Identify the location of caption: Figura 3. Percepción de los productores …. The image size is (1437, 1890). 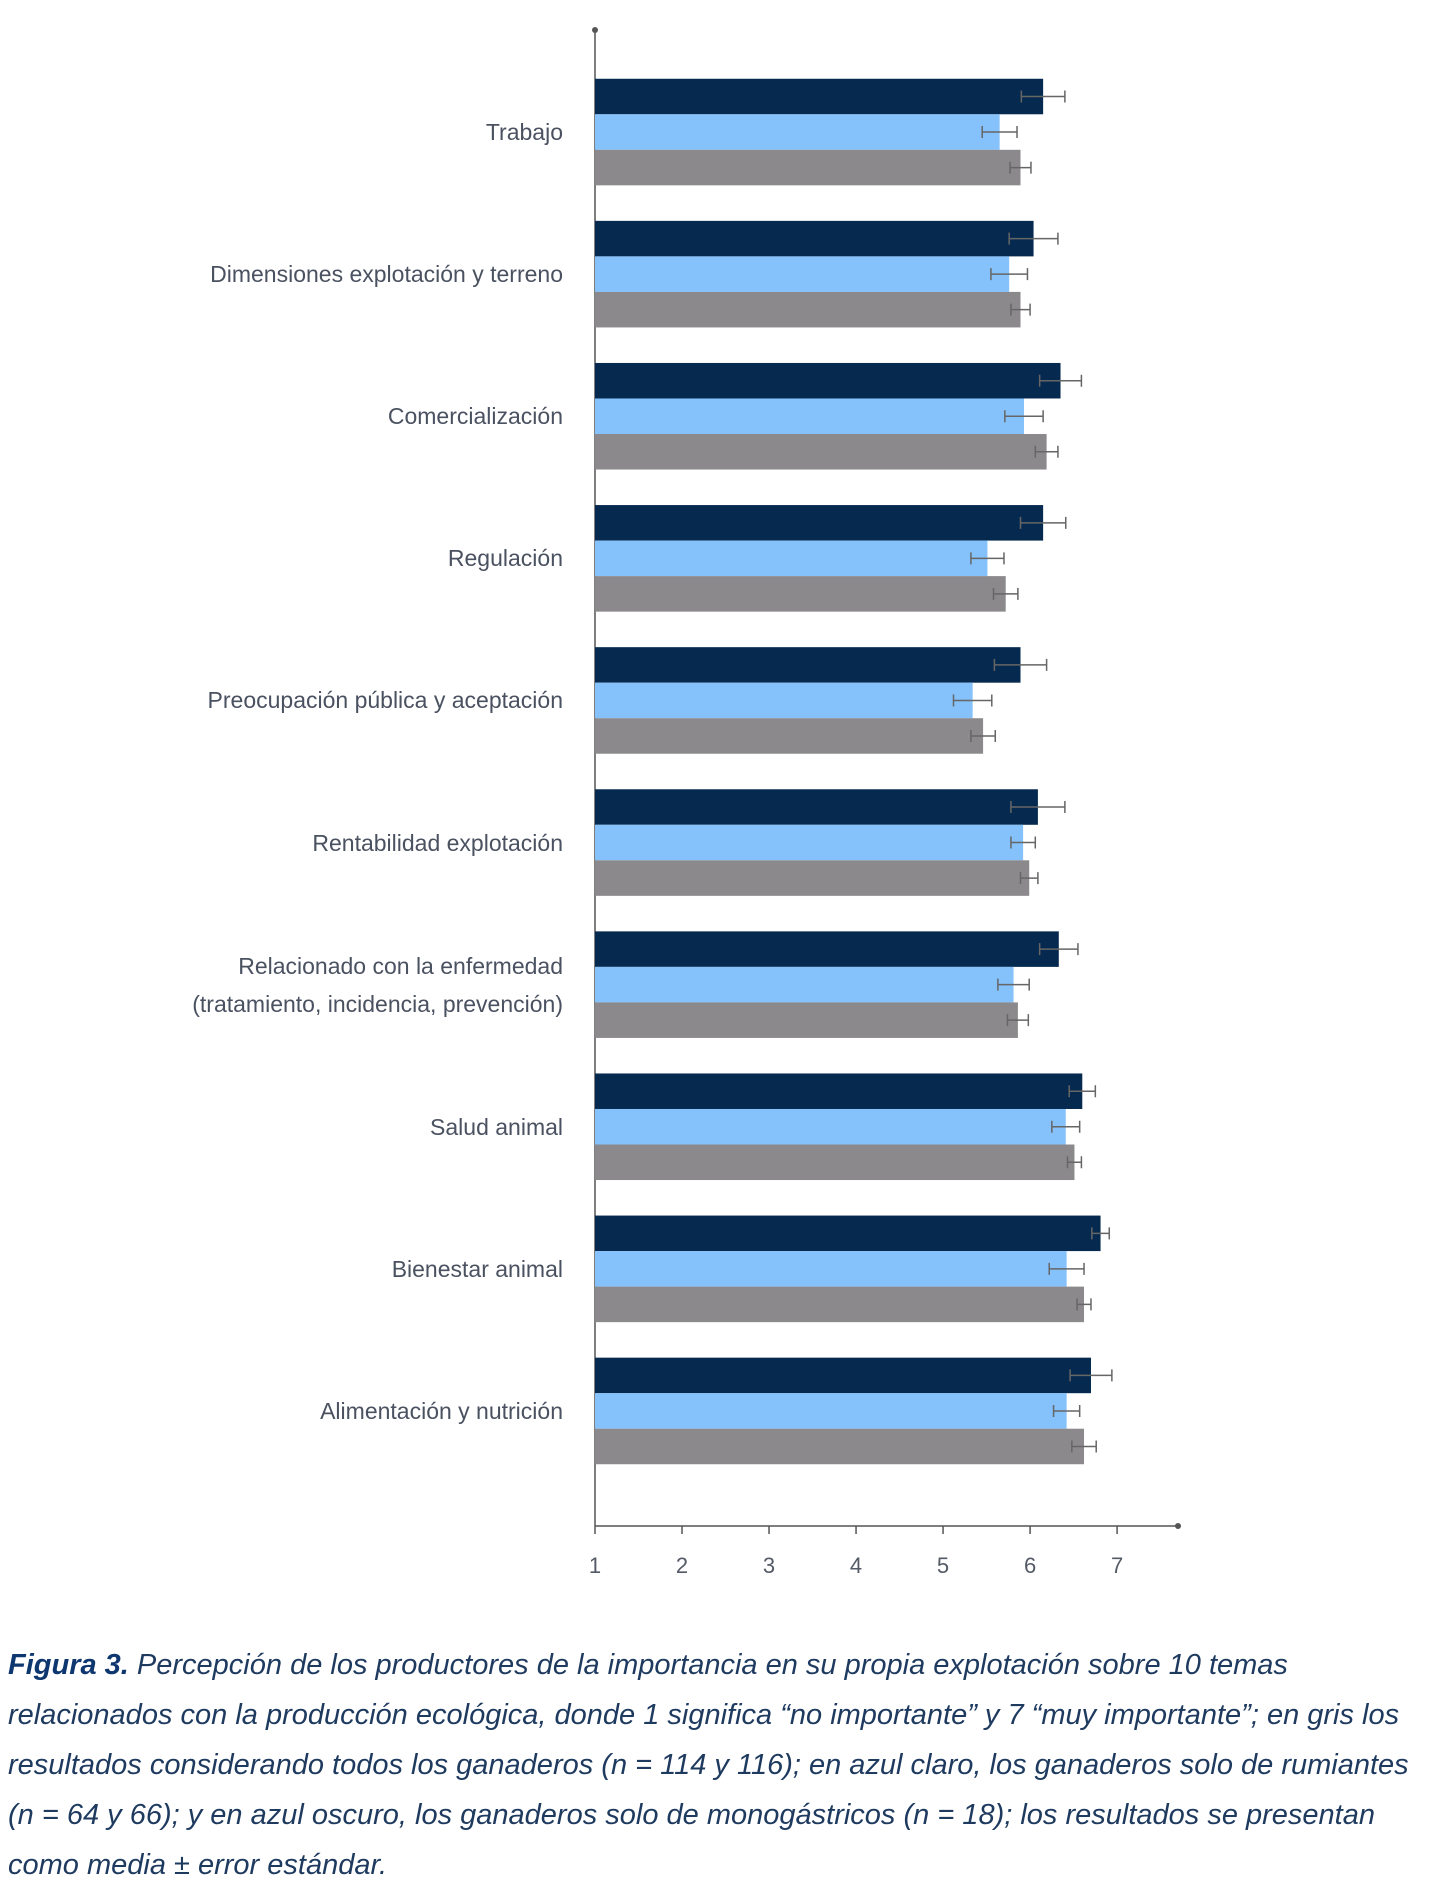
(718, 1765).